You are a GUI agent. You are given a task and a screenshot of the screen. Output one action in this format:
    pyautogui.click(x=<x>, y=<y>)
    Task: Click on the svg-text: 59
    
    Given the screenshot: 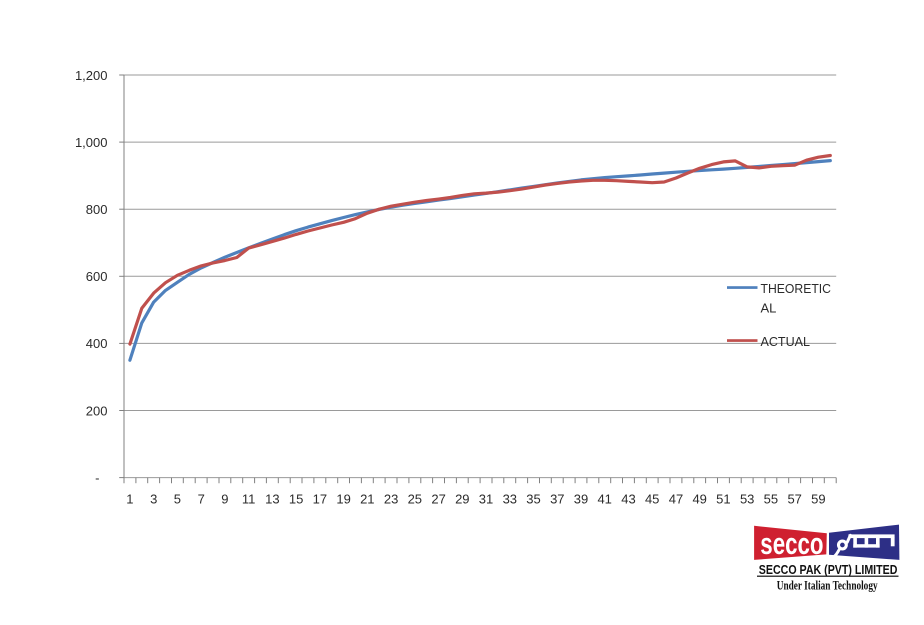 What is the action you would take?
    pyautogui.click(x=818, y=499)
    